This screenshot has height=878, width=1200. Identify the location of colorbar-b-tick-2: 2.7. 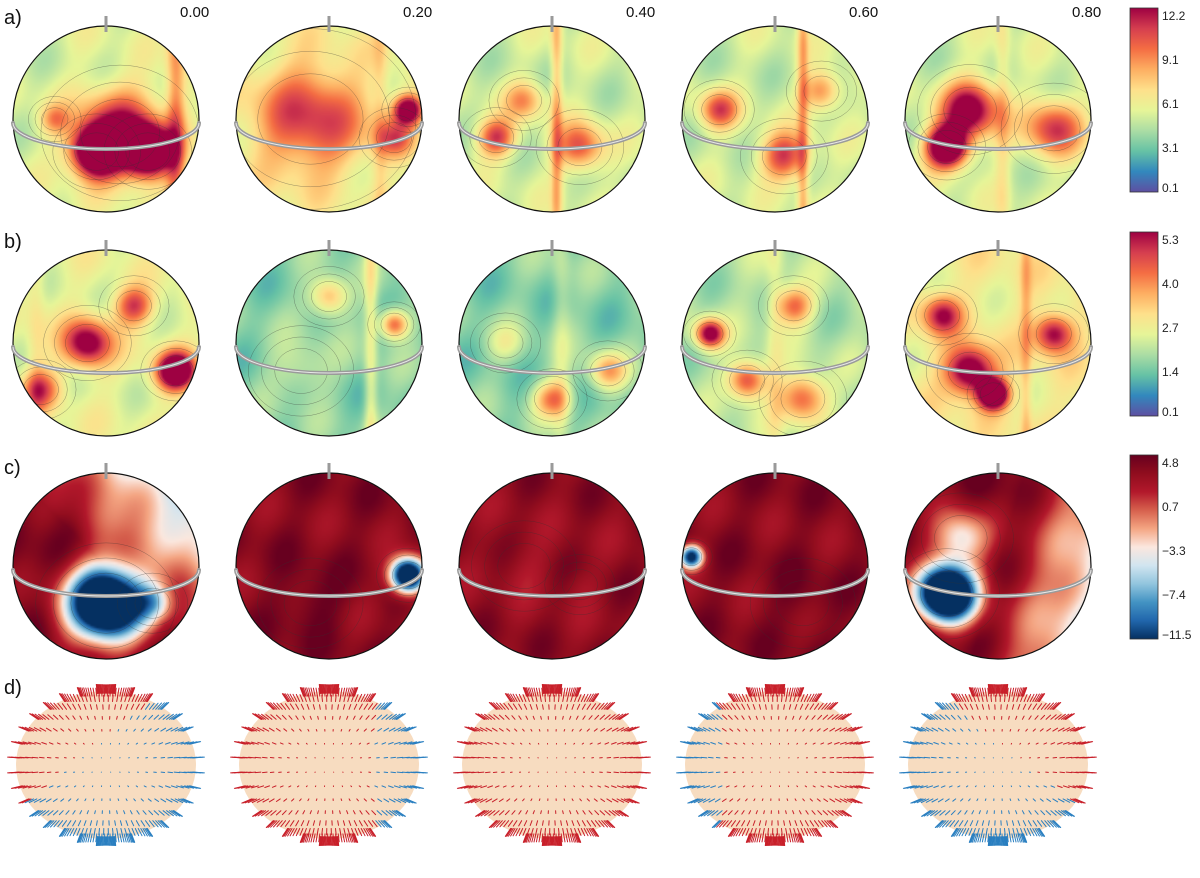
(1170, 328).